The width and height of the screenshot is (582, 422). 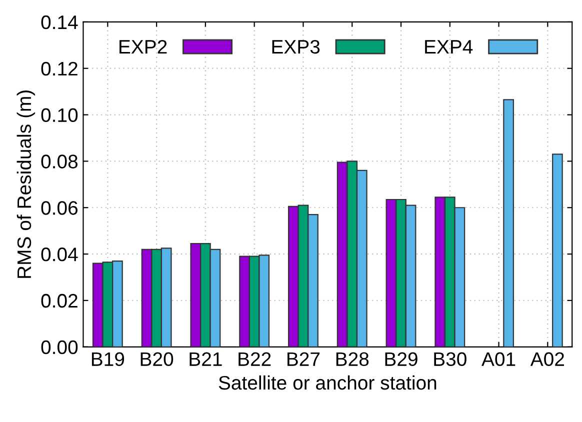 What do you see at coordinates (304, 359) in the screenshot?
I see `x-tick-label: B27` at bounding box center [304, 359].